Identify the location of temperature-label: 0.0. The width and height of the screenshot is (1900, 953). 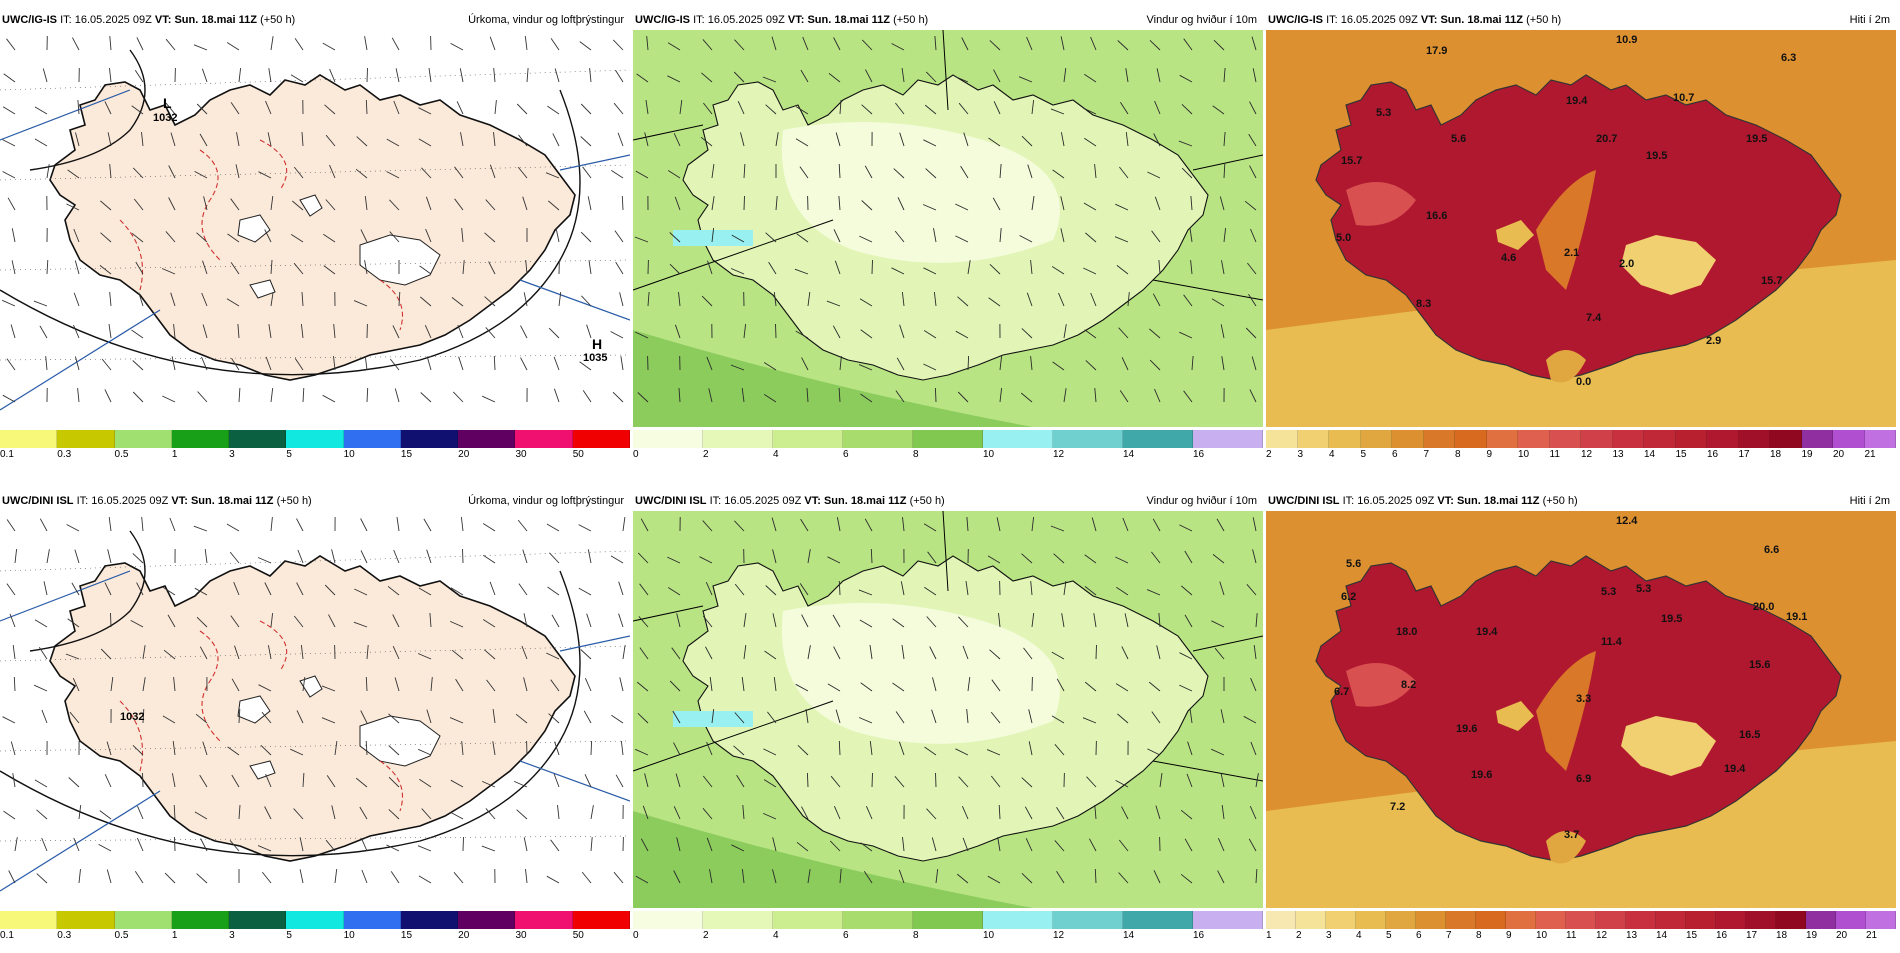
(1583, 382).